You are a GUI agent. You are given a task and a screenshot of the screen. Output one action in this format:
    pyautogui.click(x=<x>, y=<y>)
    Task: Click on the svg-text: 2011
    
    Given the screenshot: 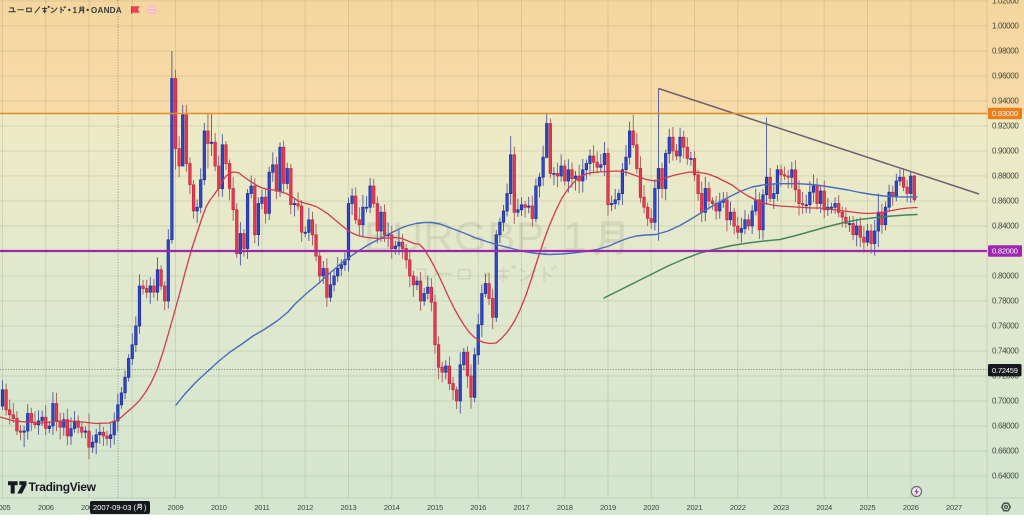 What is the action you would take?
    pyautogui.click(x=261, y=507)
    